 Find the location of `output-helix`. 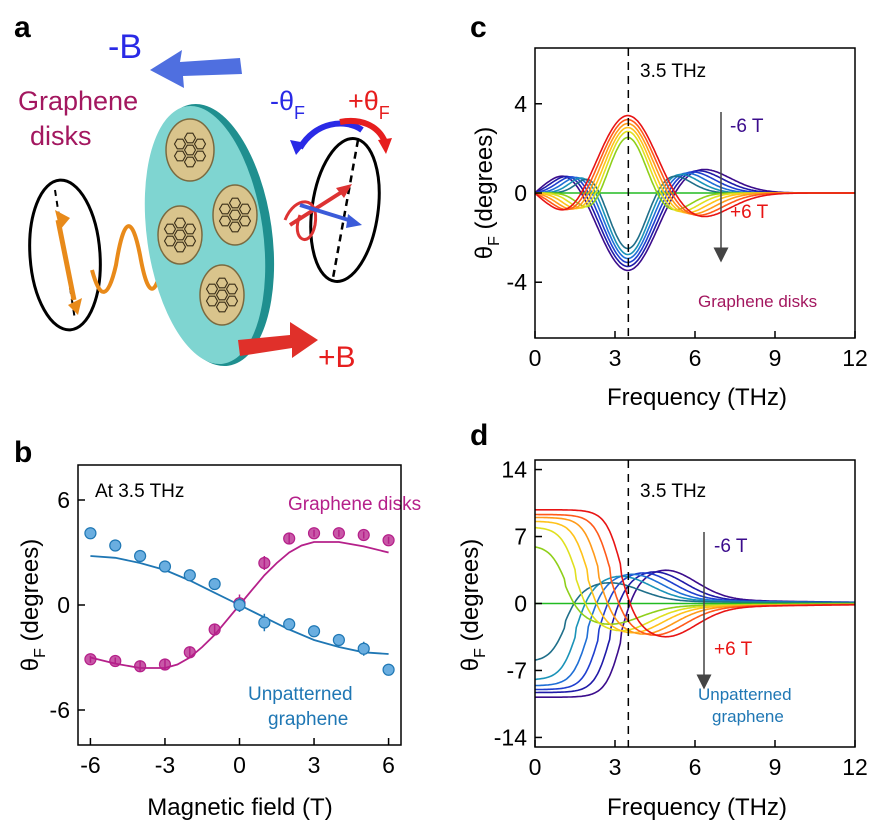

output-helix is located at coordinates (300, 220).